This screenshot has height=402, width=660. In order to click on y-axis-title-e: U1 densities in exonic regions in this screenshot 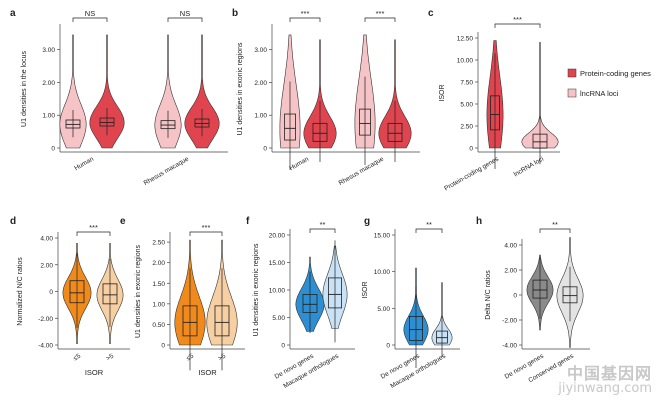, I will do `click(138, 291)`.